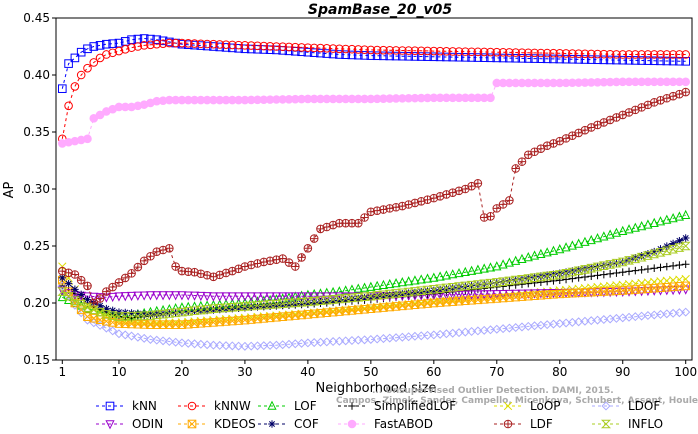 The image size is (698, 434). What do you see at coordinates (545, 406) in the screenshot?
I see `legend-label: LoOP` at bounding box center [545, 406].